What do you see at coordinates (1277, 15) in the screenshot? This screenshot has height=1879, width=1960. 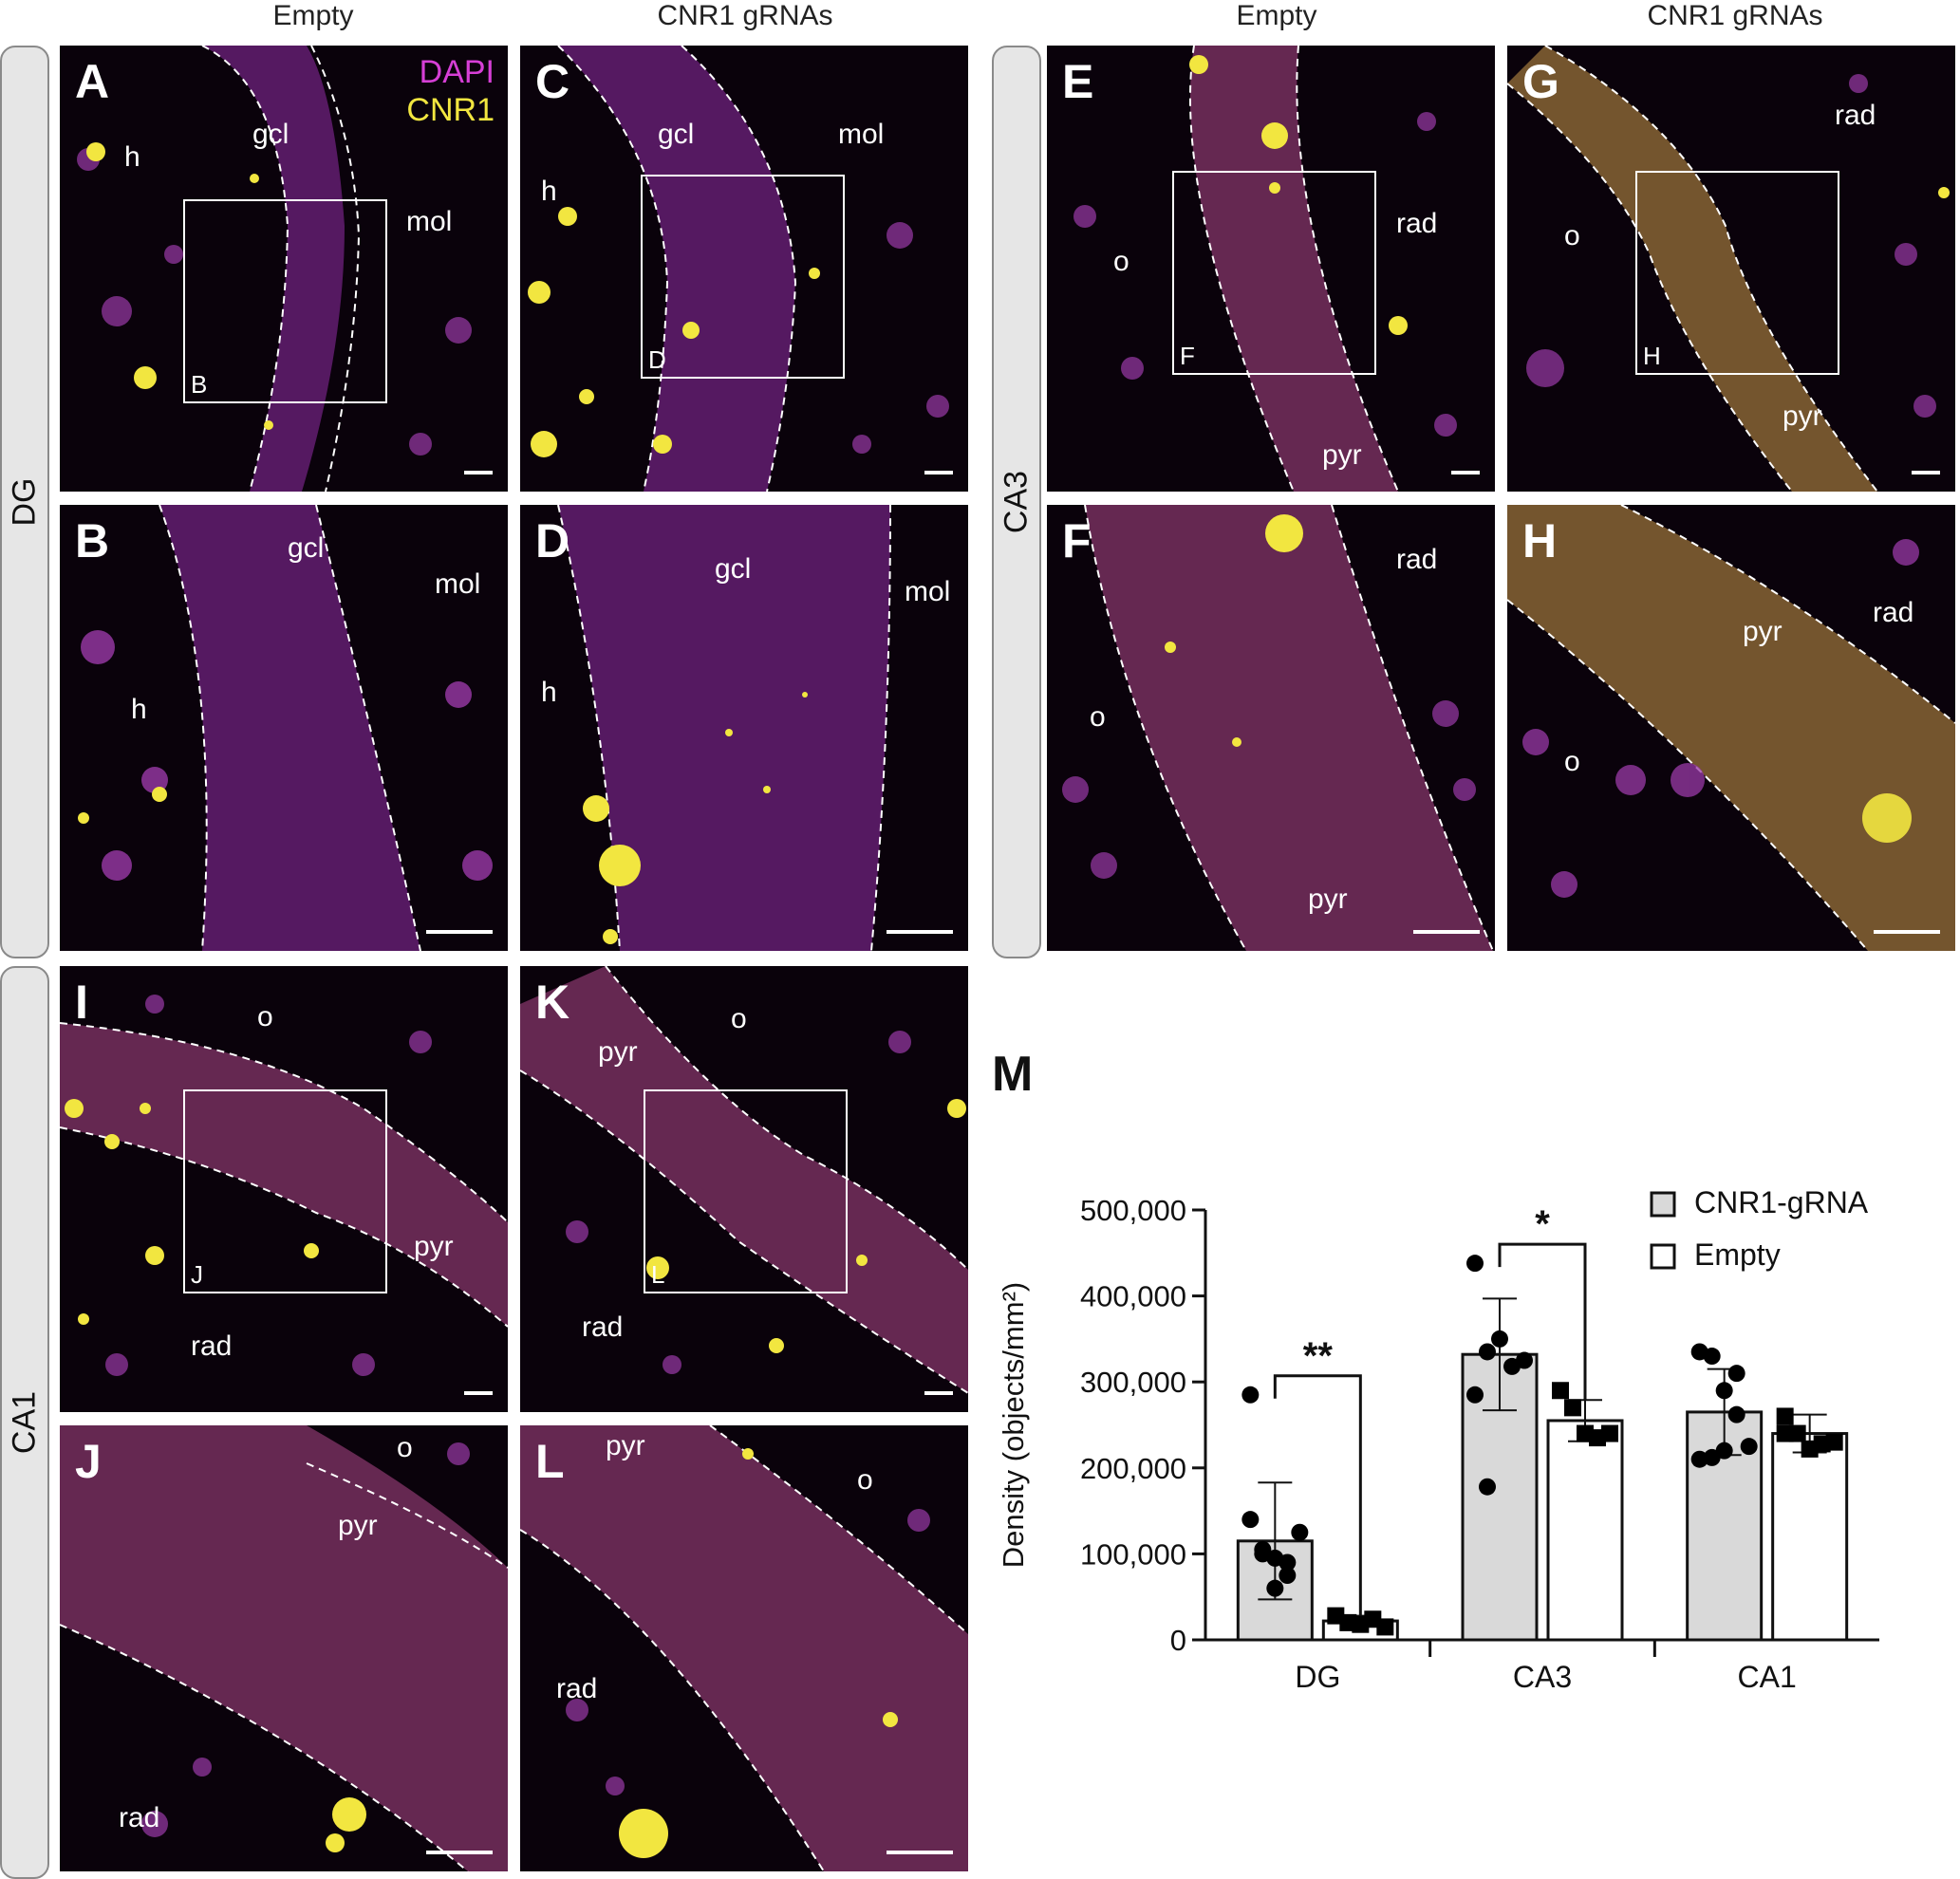 I see `column-label-empty-2: Empty` at bounding box center [1277, 15].